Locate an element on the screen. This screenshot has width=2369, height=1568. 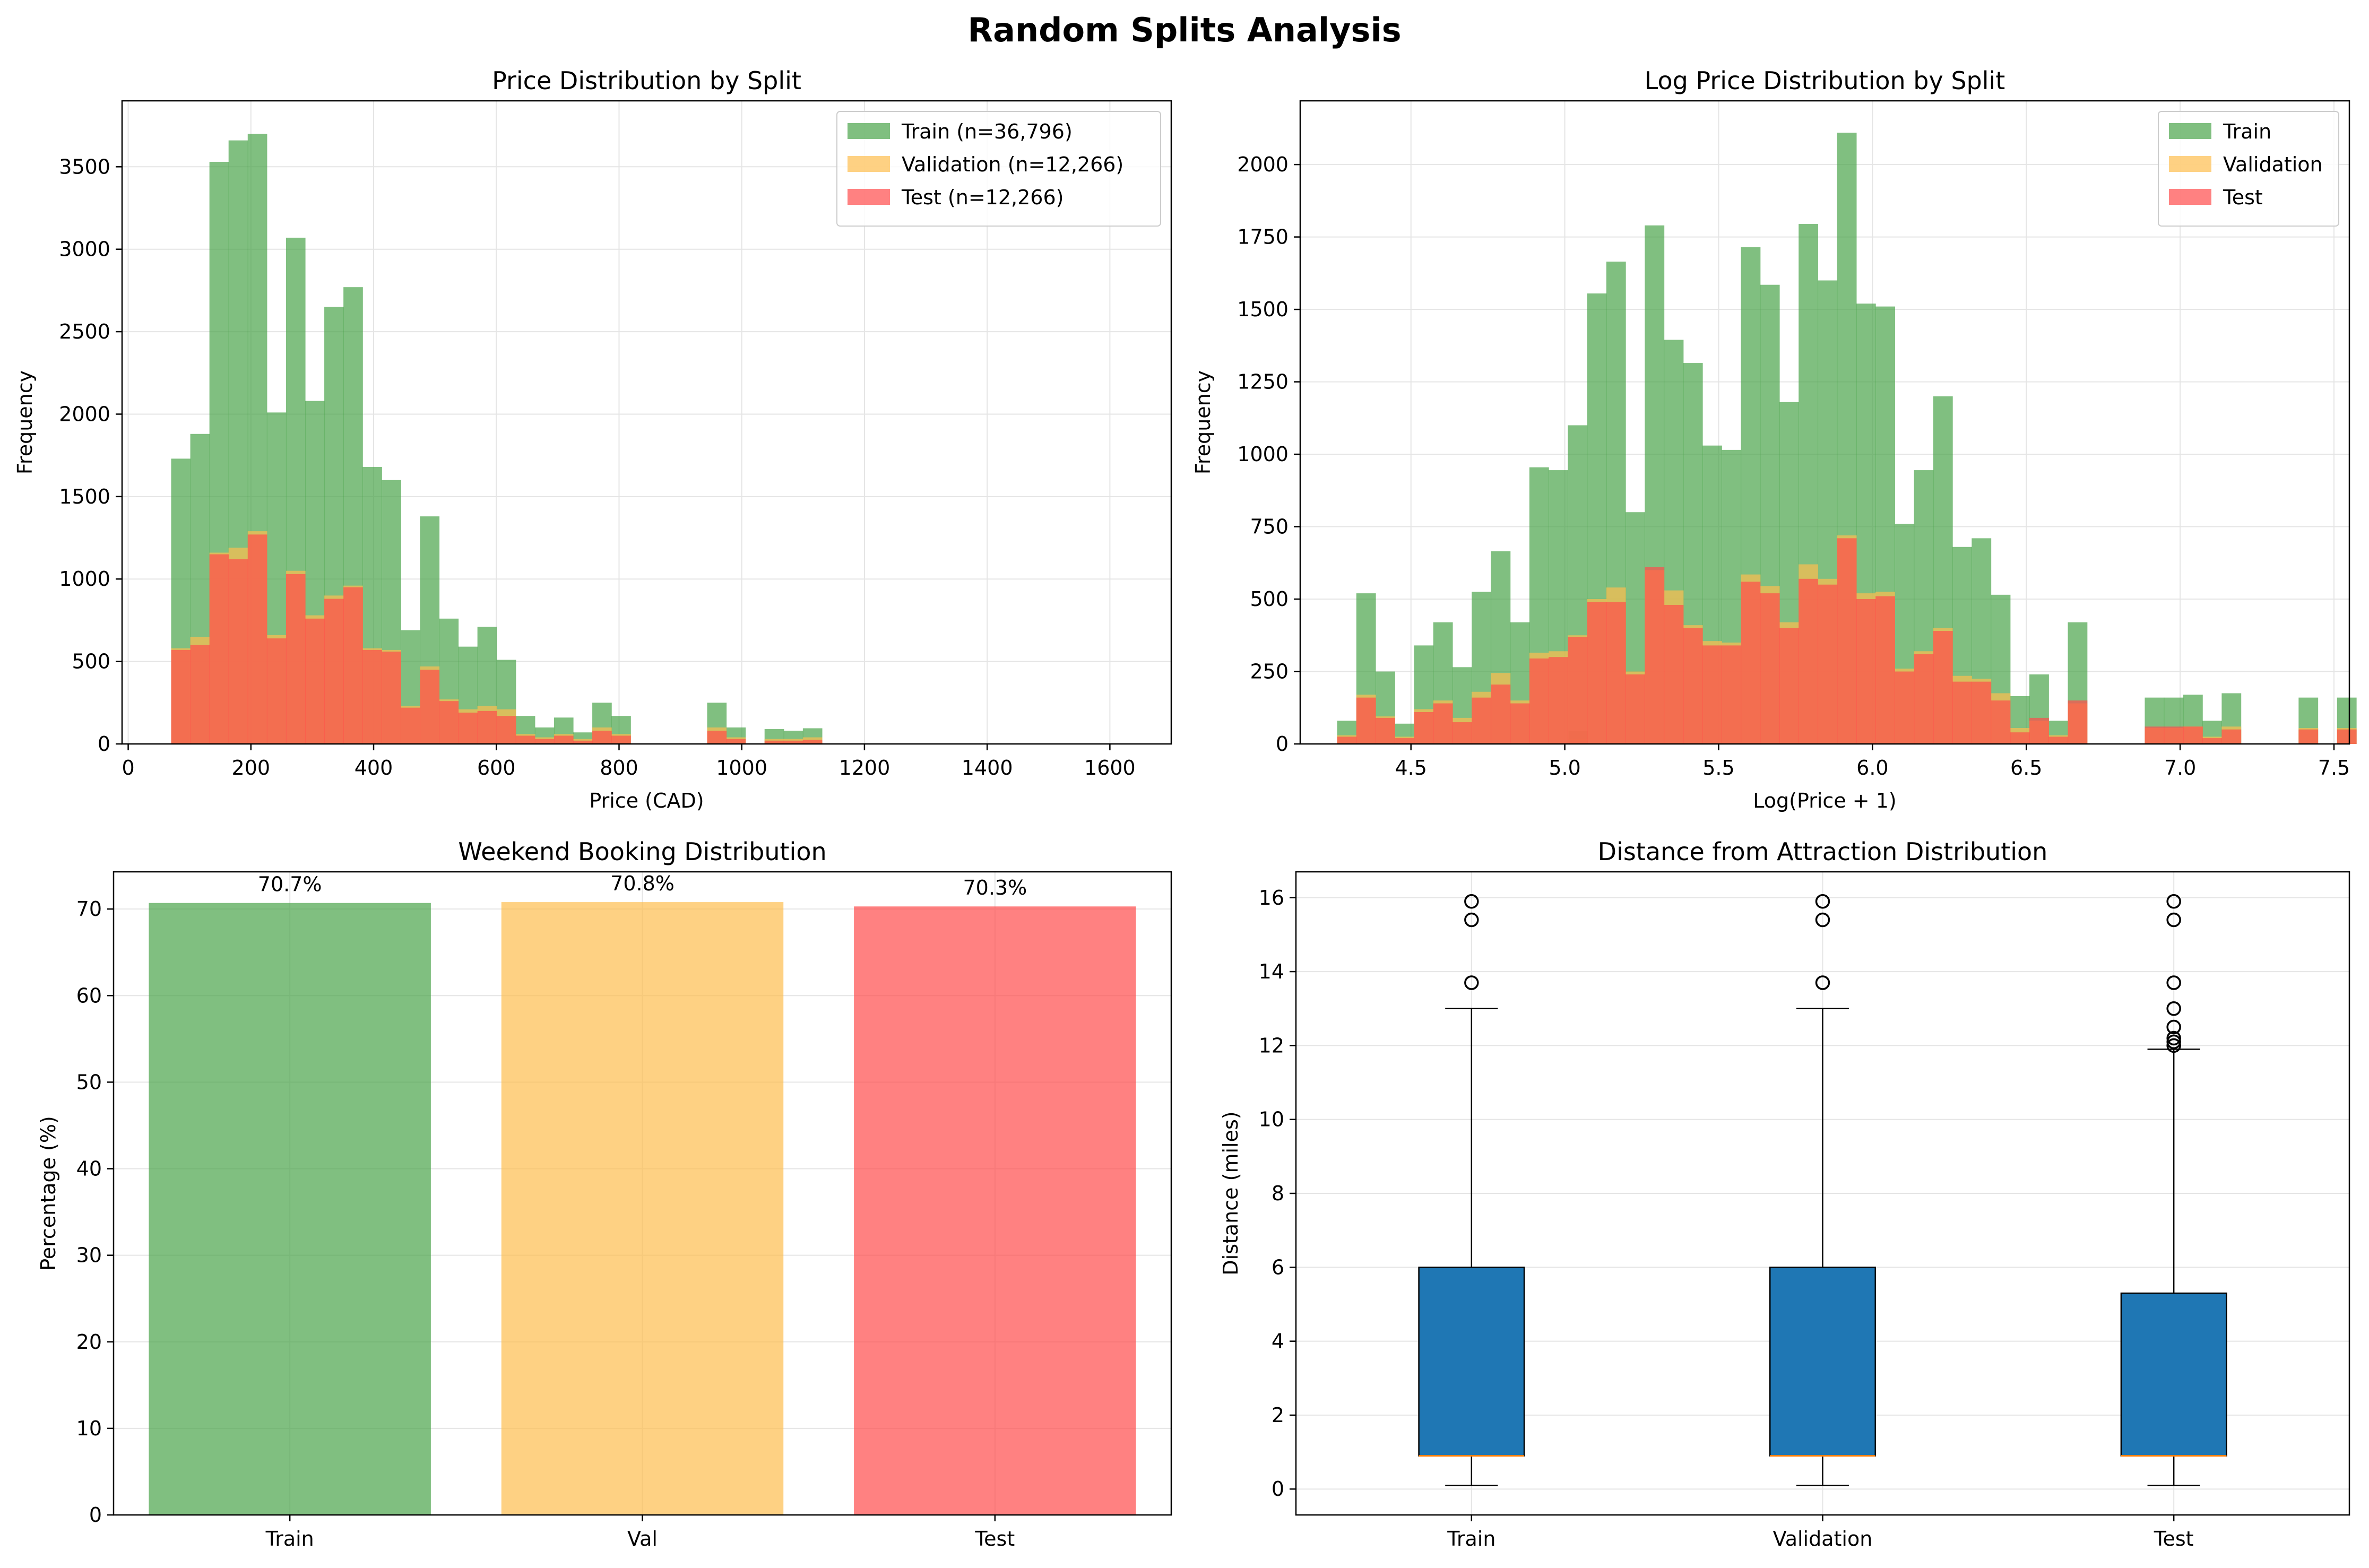
weekend-bar-ytick-label: 30 is located at coordinates (89, 1255).